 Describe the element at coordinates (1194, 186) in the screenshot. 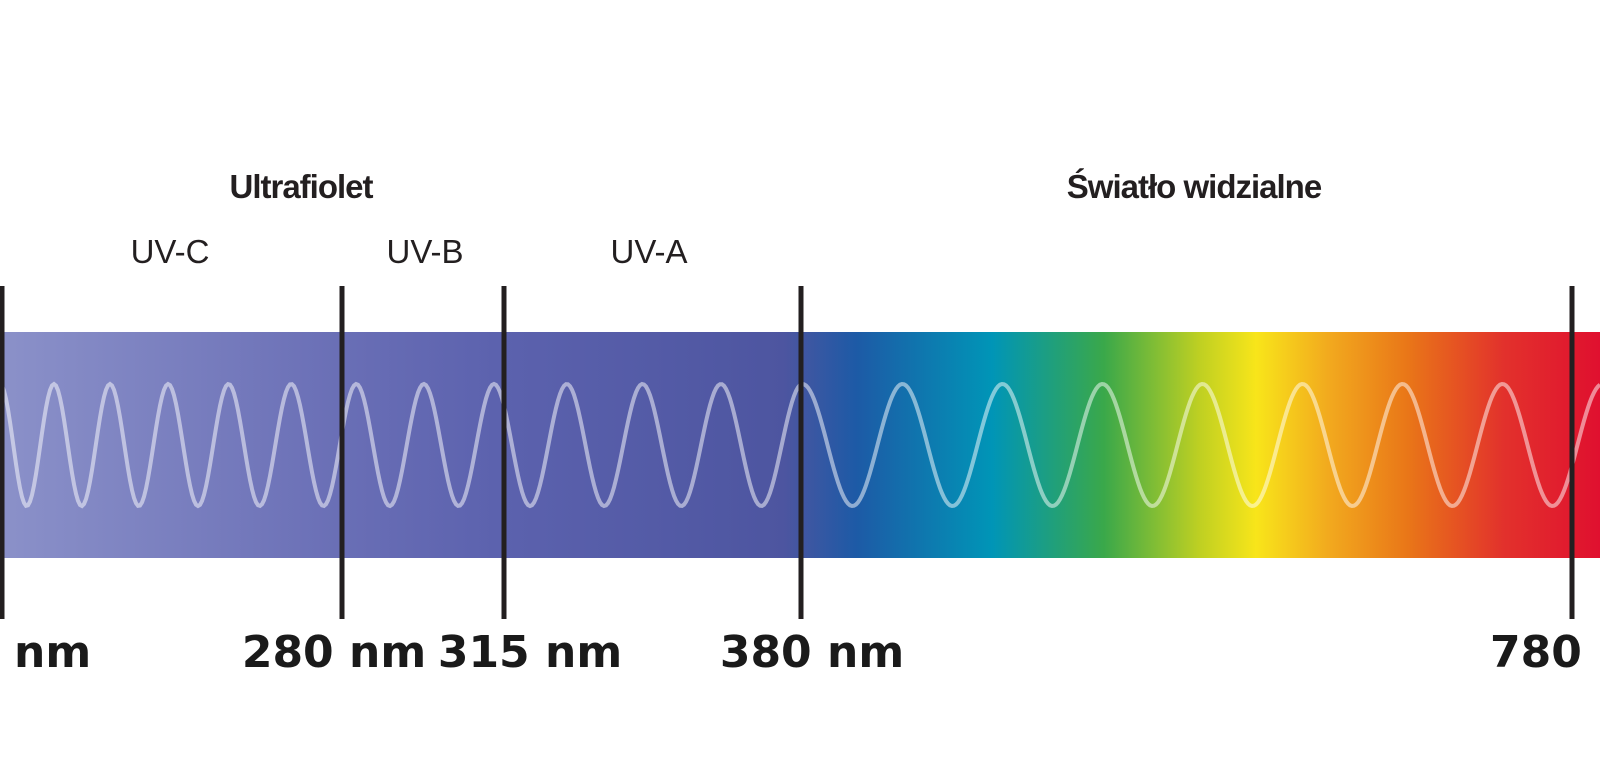

I see `heading: Światło widzialne` at that location.